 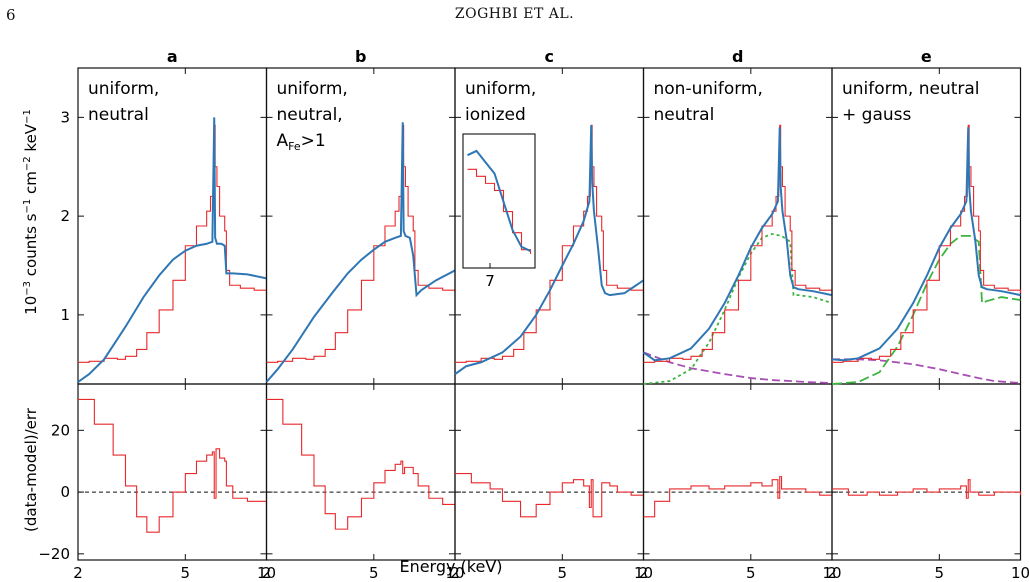 I want to click on panel-letter: b, so click(x=360, y=56).